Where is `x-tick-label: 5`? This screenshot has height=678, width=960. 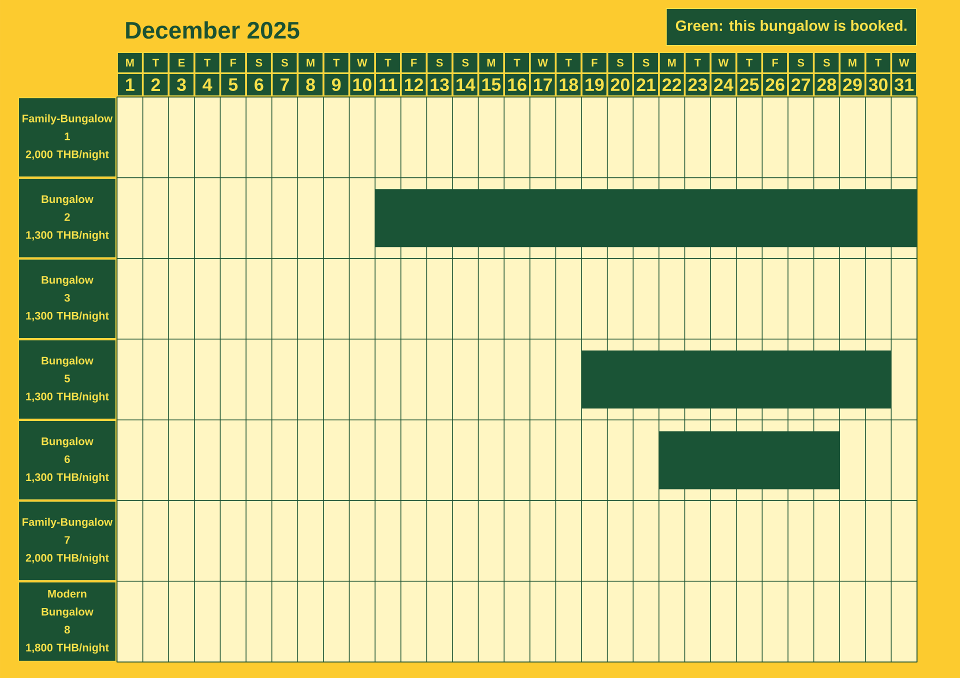
x-tick-label: 5 is located at coordinates (233, 84).